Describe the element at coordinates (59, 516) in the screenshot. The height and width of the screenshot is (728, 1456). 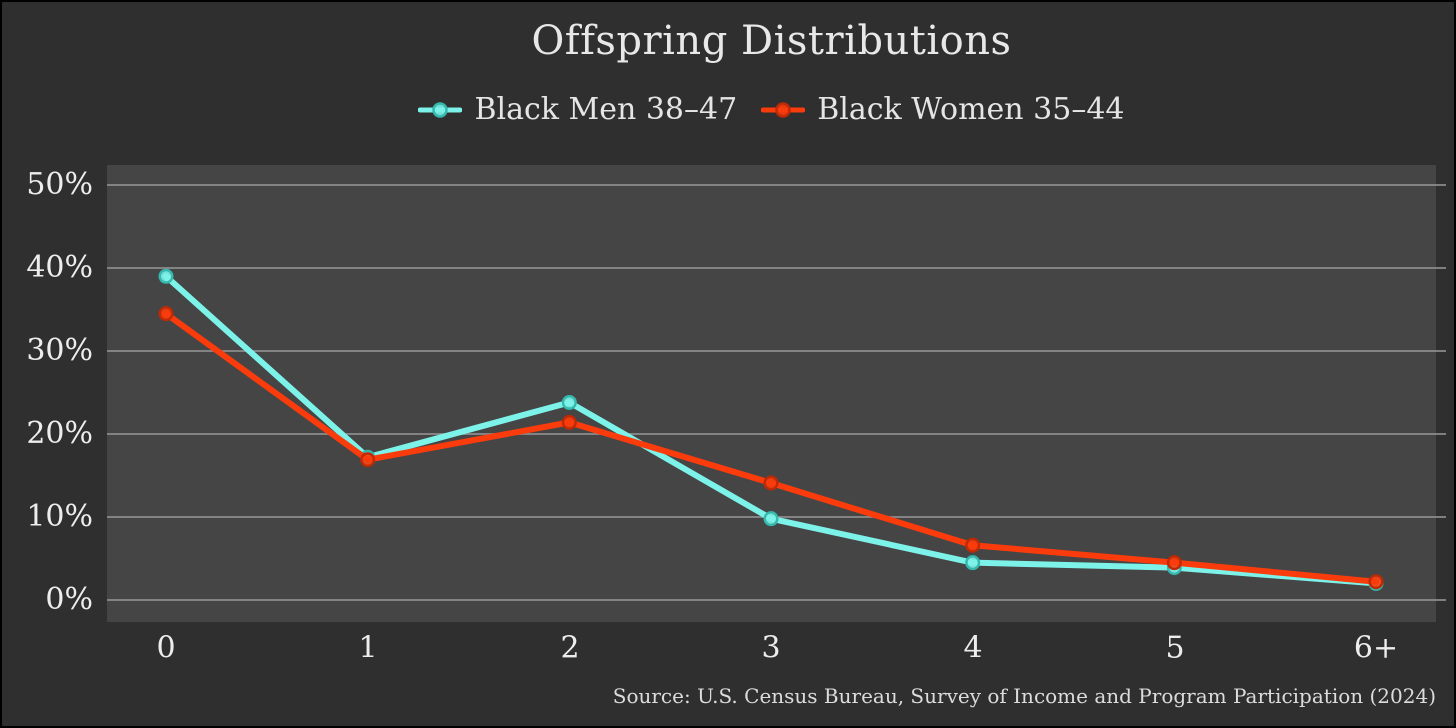
I see `y-tick-label: 10%` at that location.